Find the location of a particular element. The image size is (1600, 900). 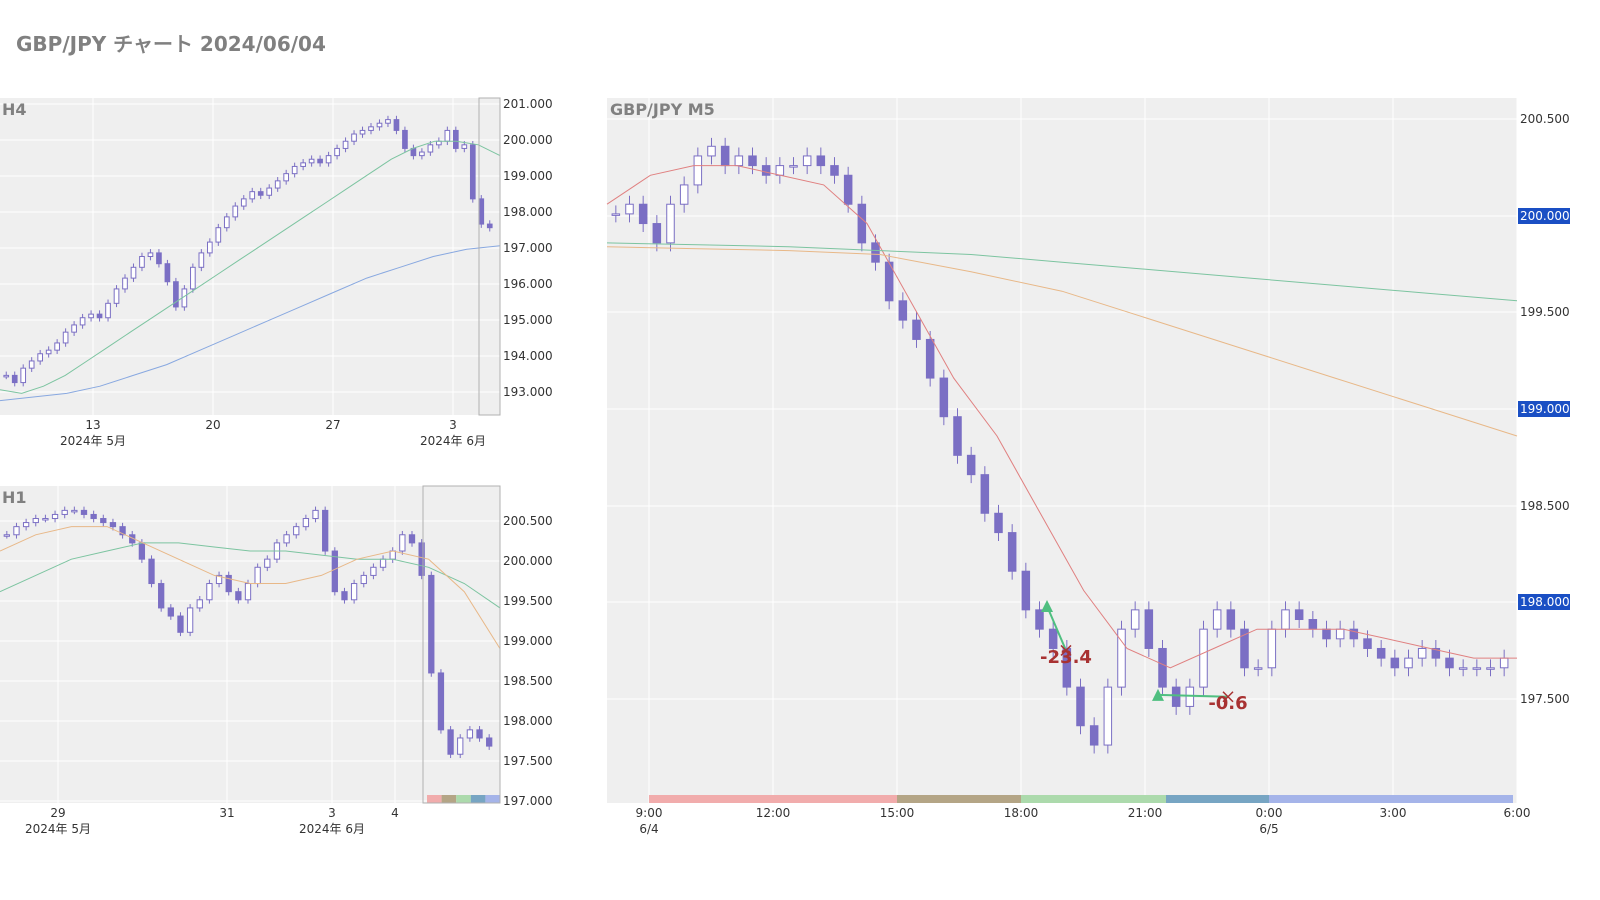

trade-line is located at coordinates (1193, 695).